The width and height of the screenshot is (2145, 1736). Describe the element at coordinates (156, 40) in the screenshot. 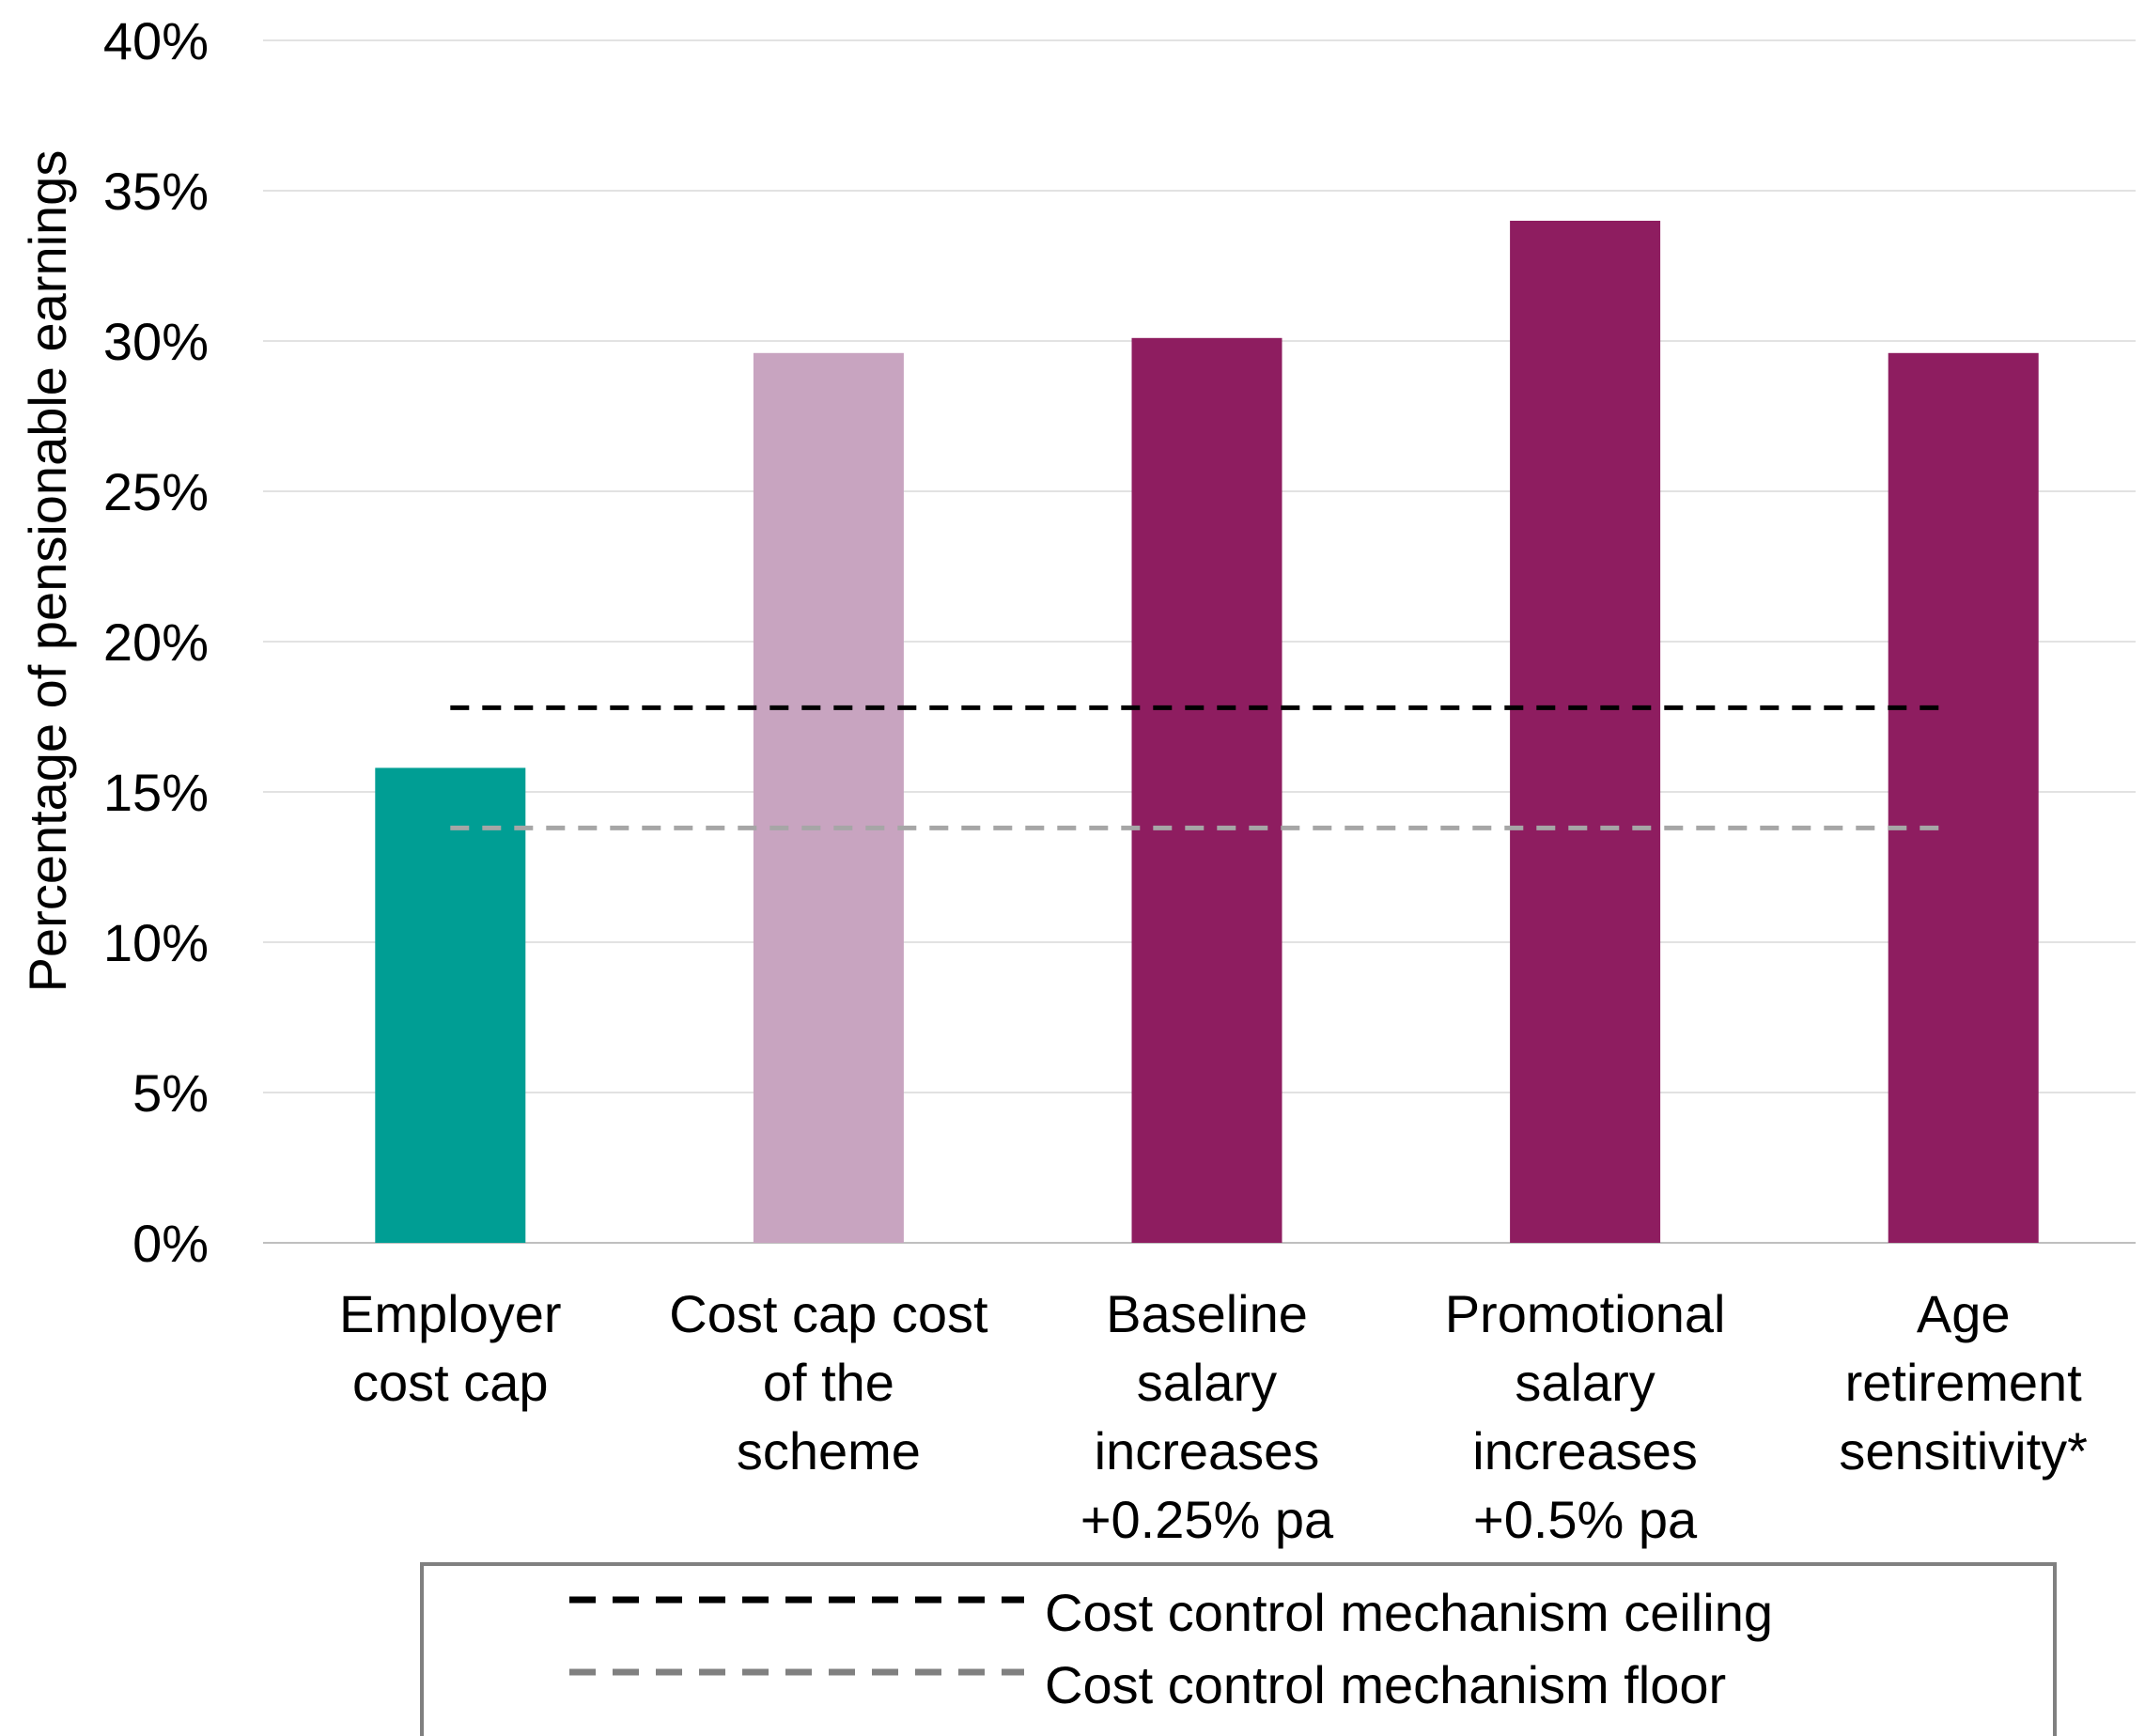

I see `y-tick-label: 40%` at that location.